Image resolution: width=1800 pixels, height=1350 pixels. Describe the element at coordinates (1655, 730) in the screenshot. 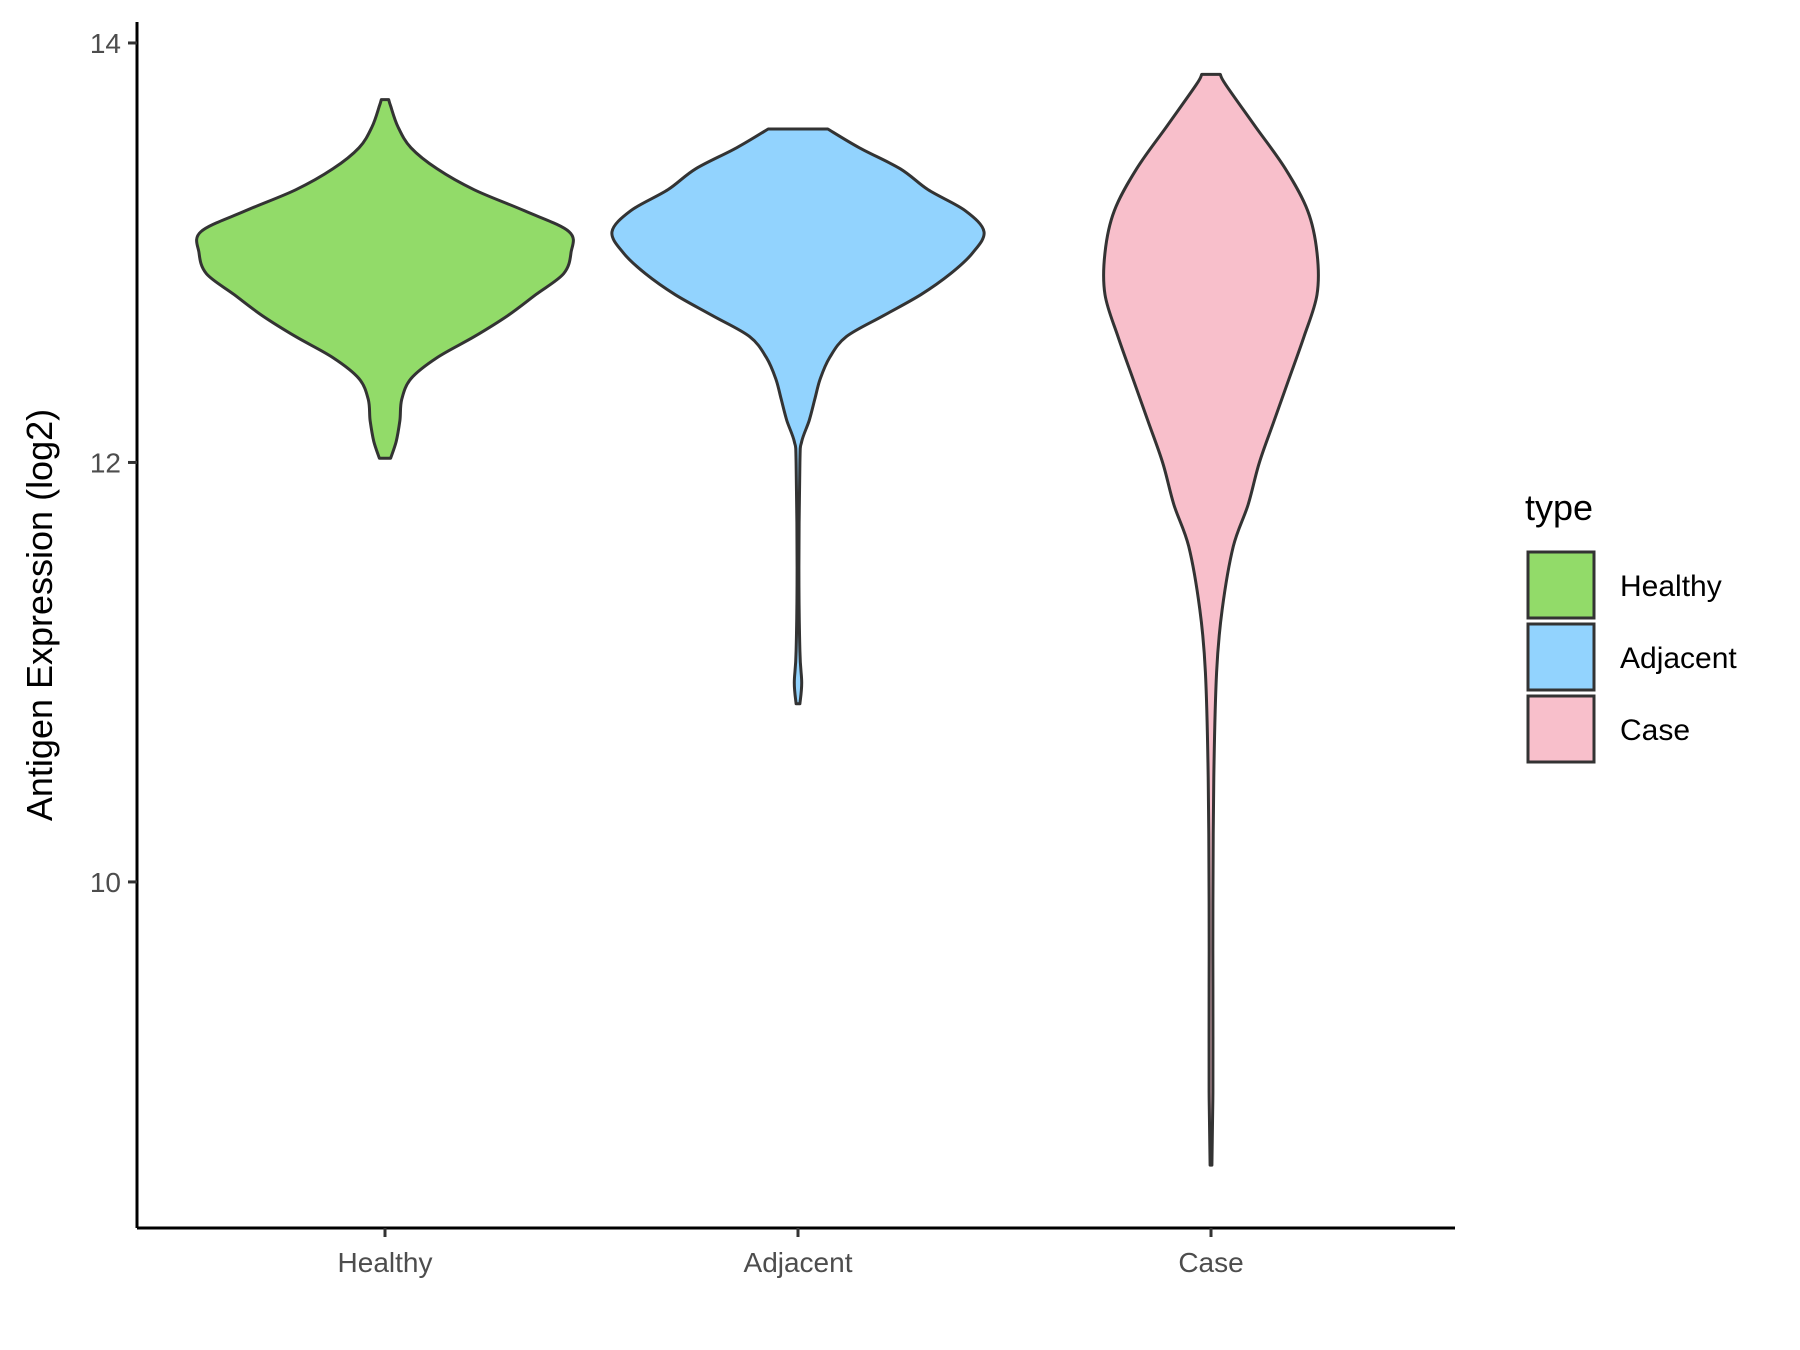

I see `legend-label-case: Case` at that location.